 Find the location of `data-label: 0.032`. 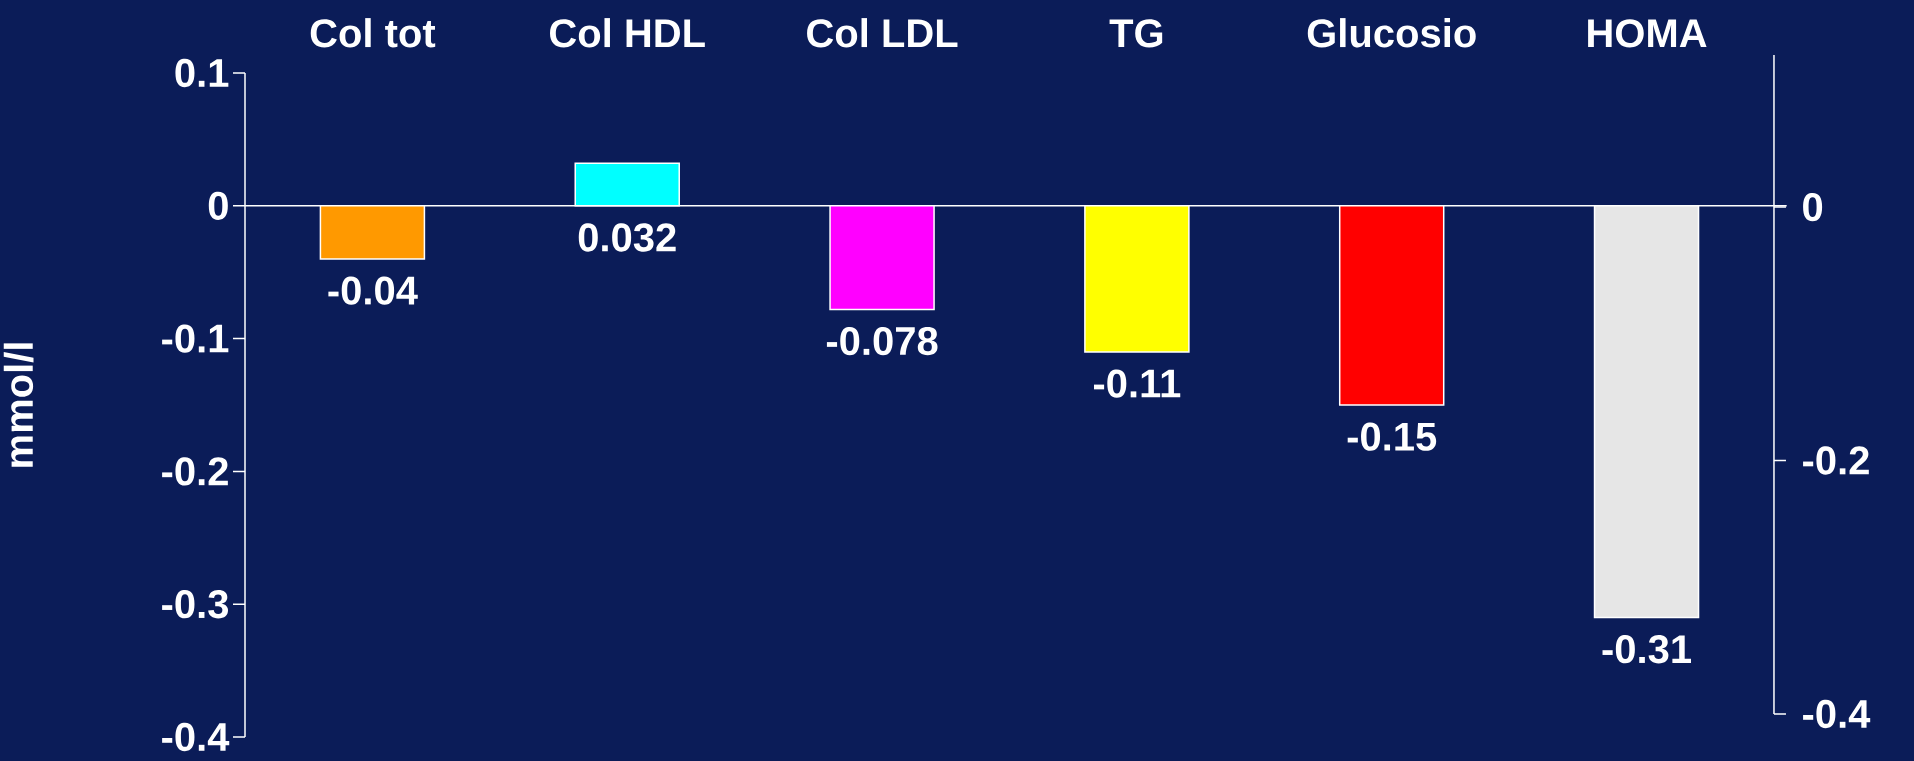

data-label: 0.032 is located at coordinates (627, 237).